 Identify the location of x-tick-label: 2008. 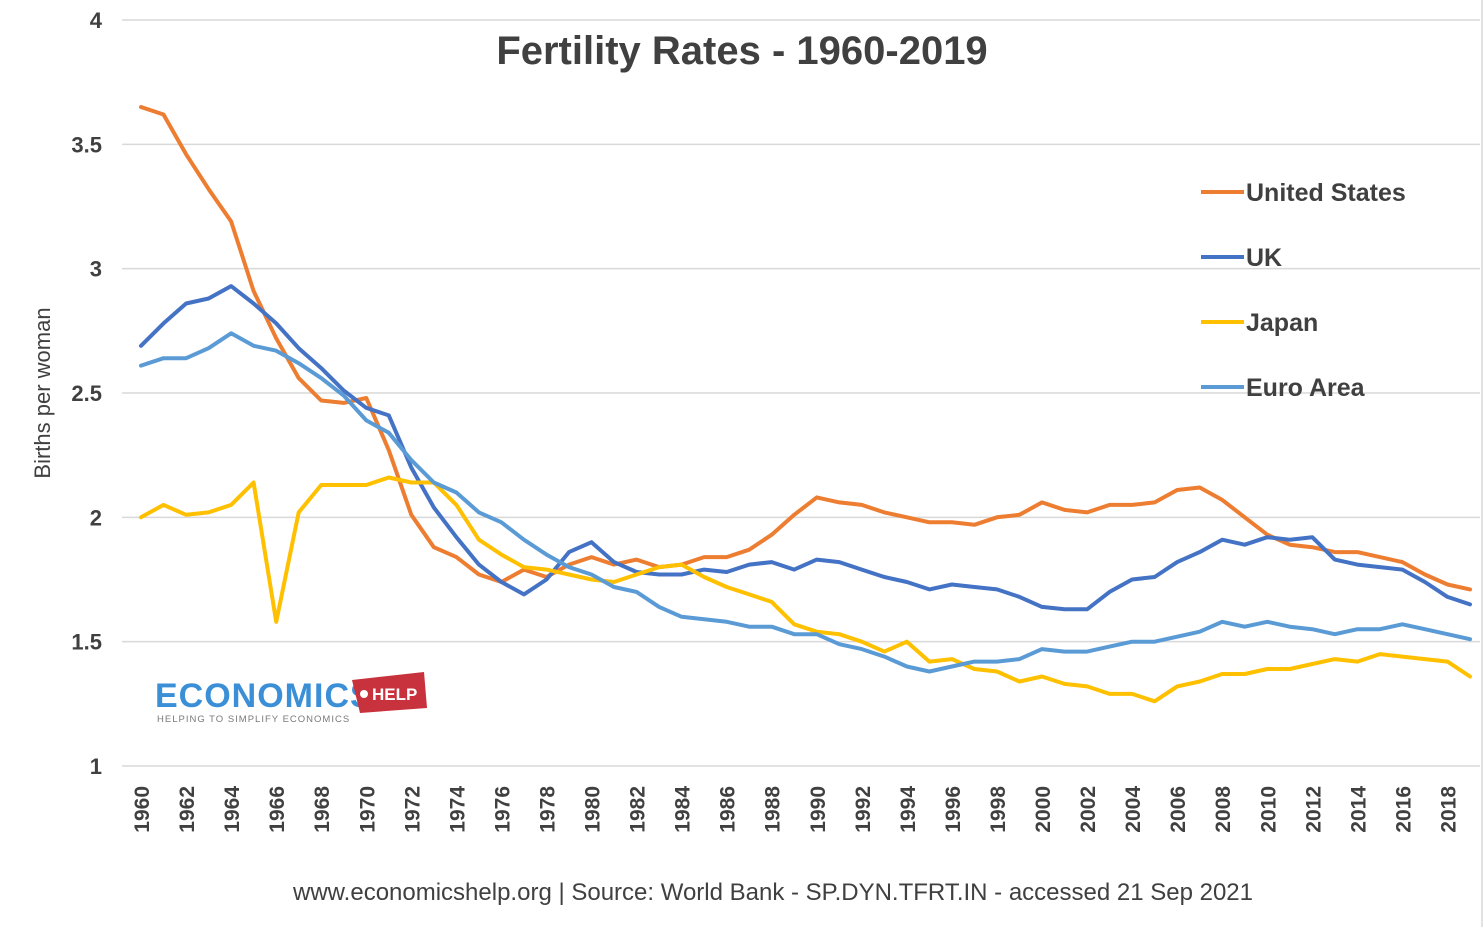
(1223, 809).